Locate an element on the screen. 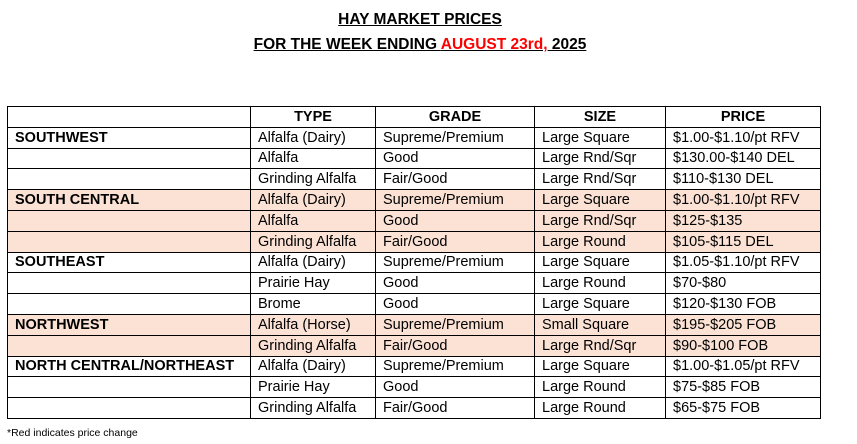 The width and height of the screenshot is (857, 444). cell-size: Small Square is located at coordinates (600, 324).